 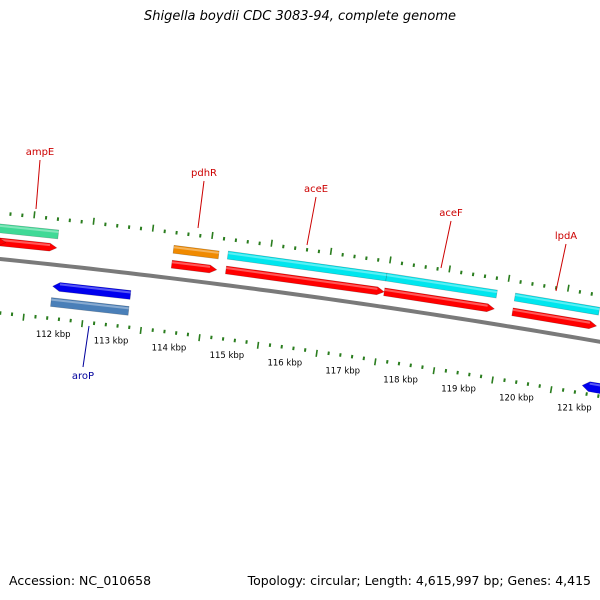 I want to click on gene-leader-aceE, so click(x=311, y=221).